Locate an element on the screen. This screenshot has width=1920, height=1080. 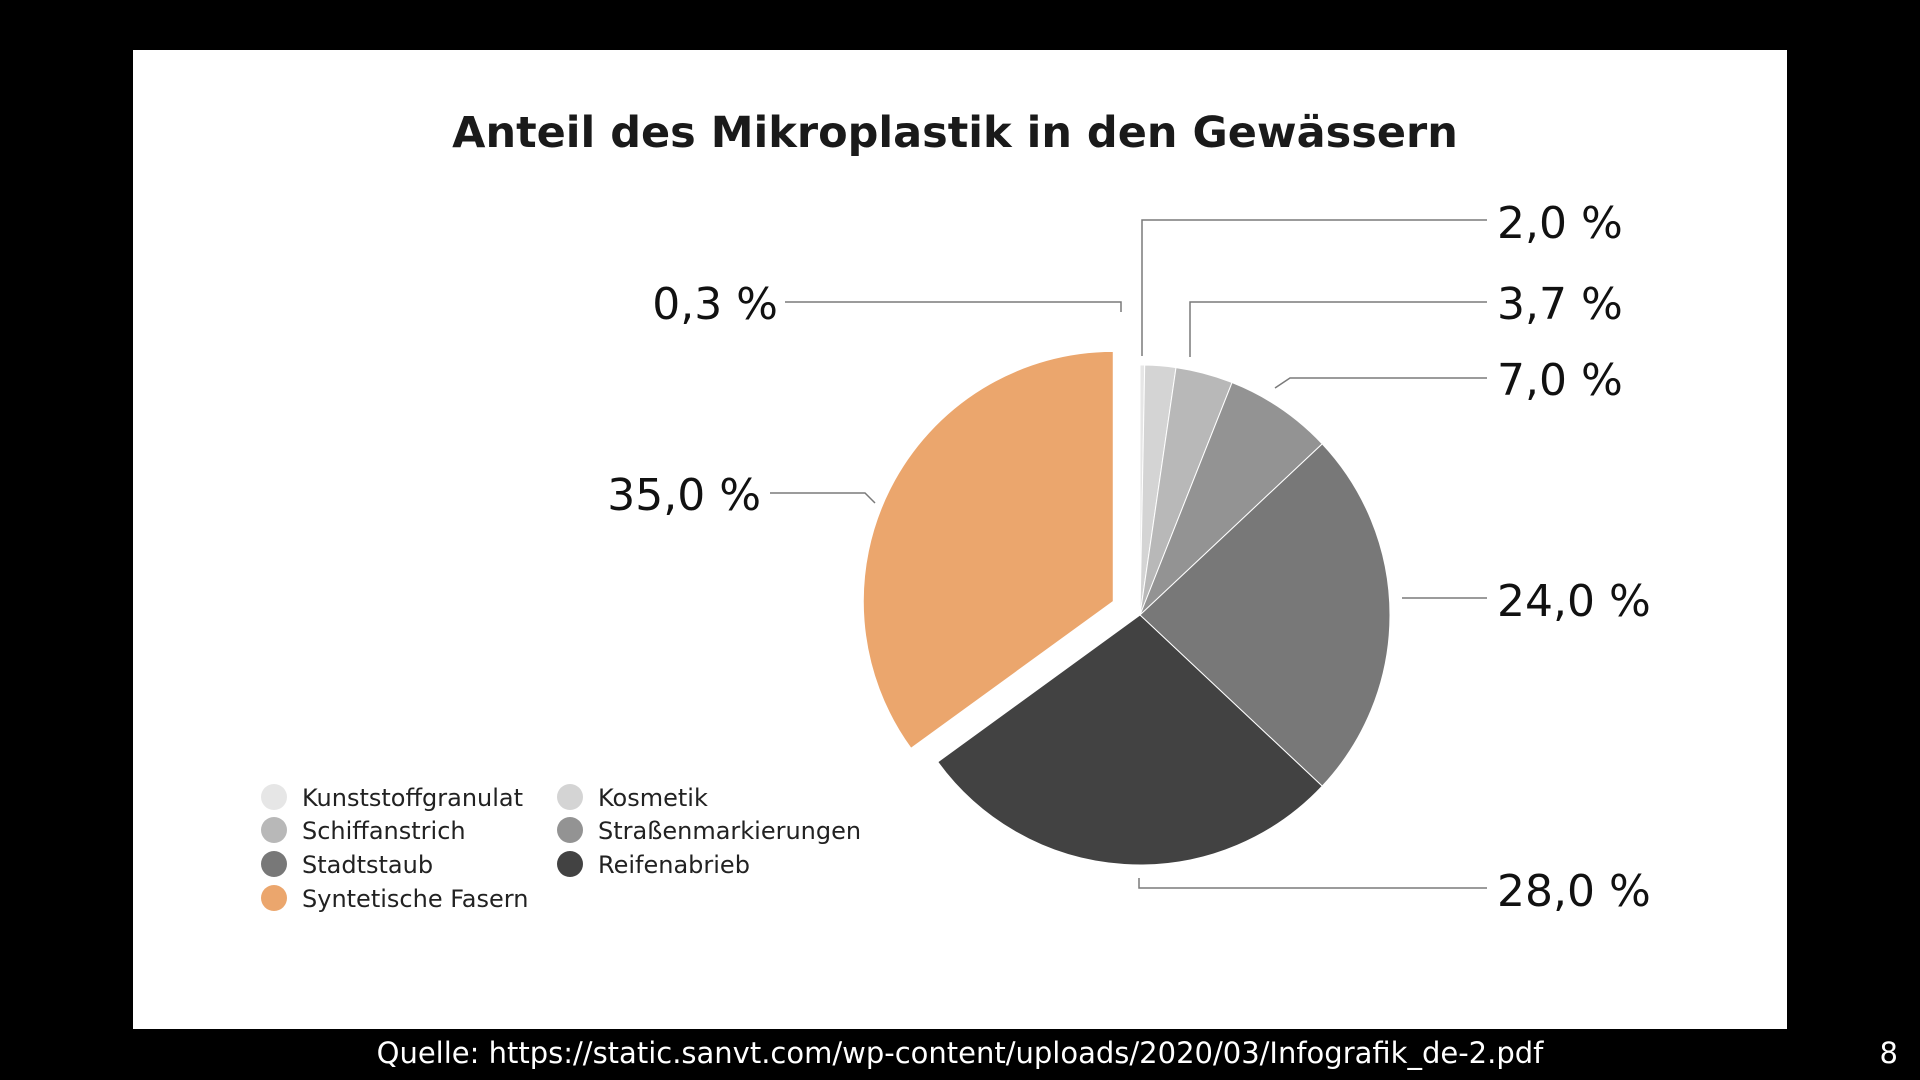
pie-slice-stadtstaub is located at coordinates (1265, 615).